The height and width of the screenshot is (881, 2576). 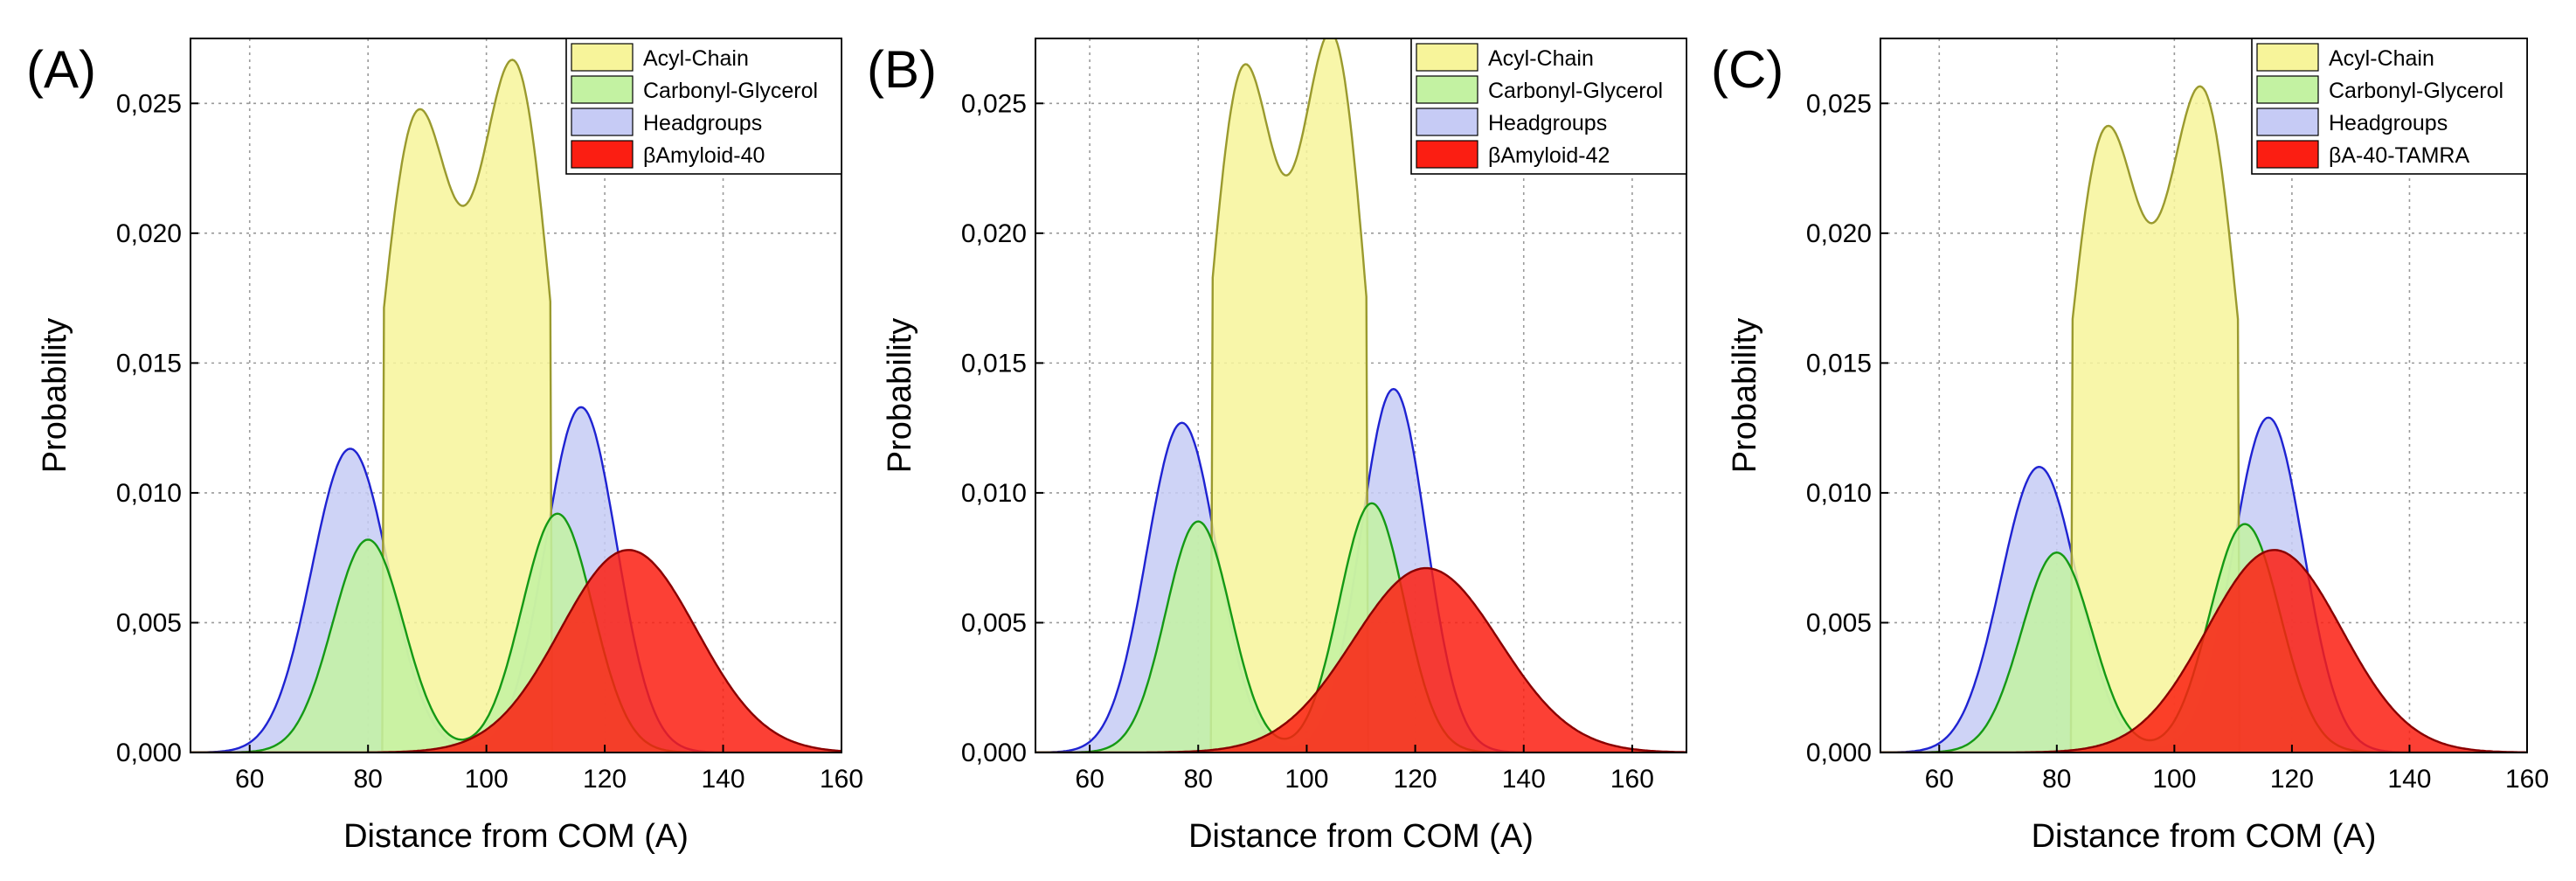 I want to click on line-a-40-tamra, so click(x=2203, y=651).